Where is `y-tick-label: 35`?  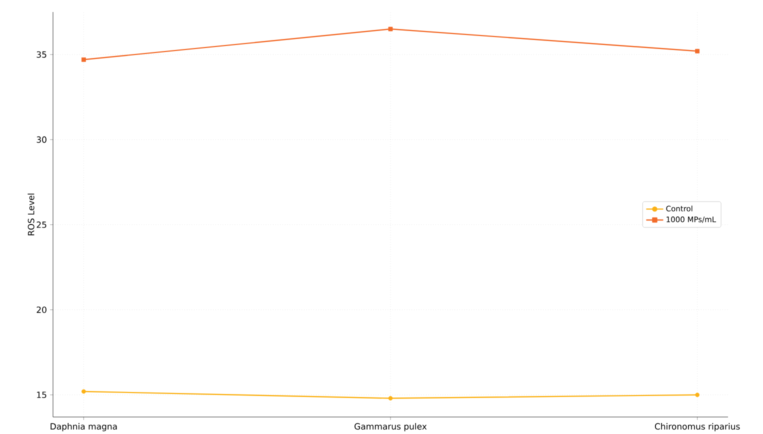 y-tick-label: 35 is located at coordinates (41, 54).